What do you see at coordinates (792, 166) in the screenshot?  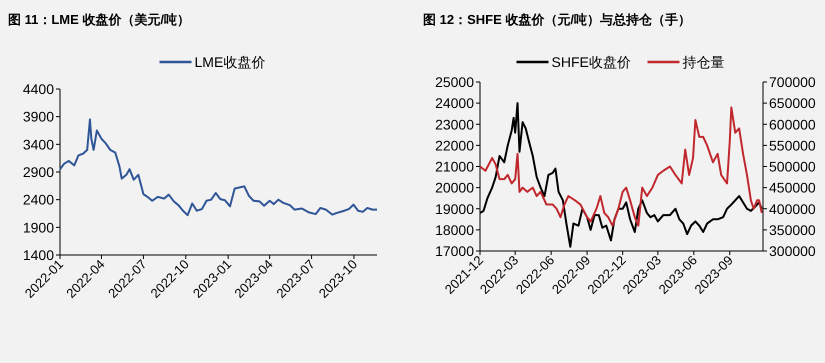 I see `y2-tick-label: 500000` at bounding box center [792, 166].